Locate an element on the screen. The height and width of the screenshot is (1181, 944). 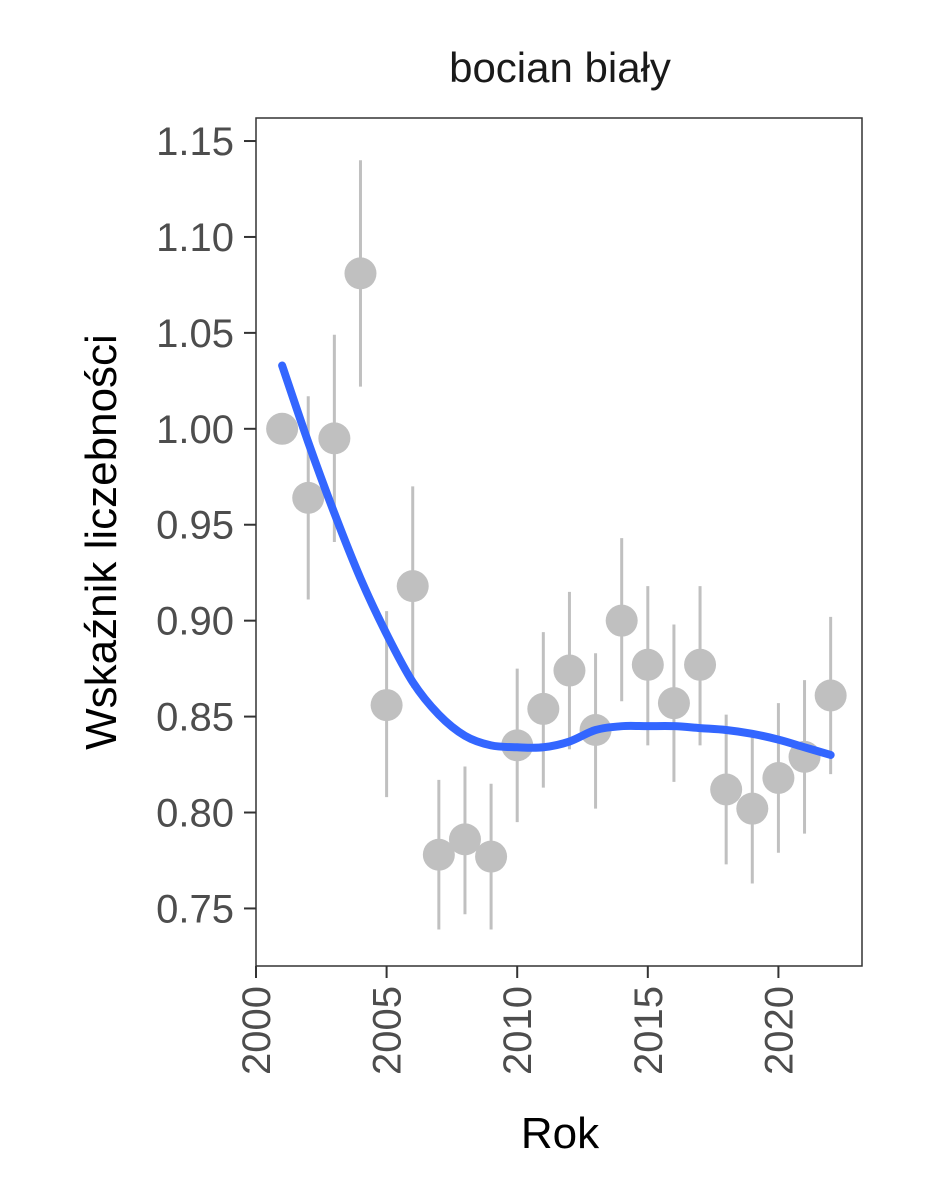
x-axis: 2000 2005 2010 2015 2020 is located at coordinates (518, 1020).